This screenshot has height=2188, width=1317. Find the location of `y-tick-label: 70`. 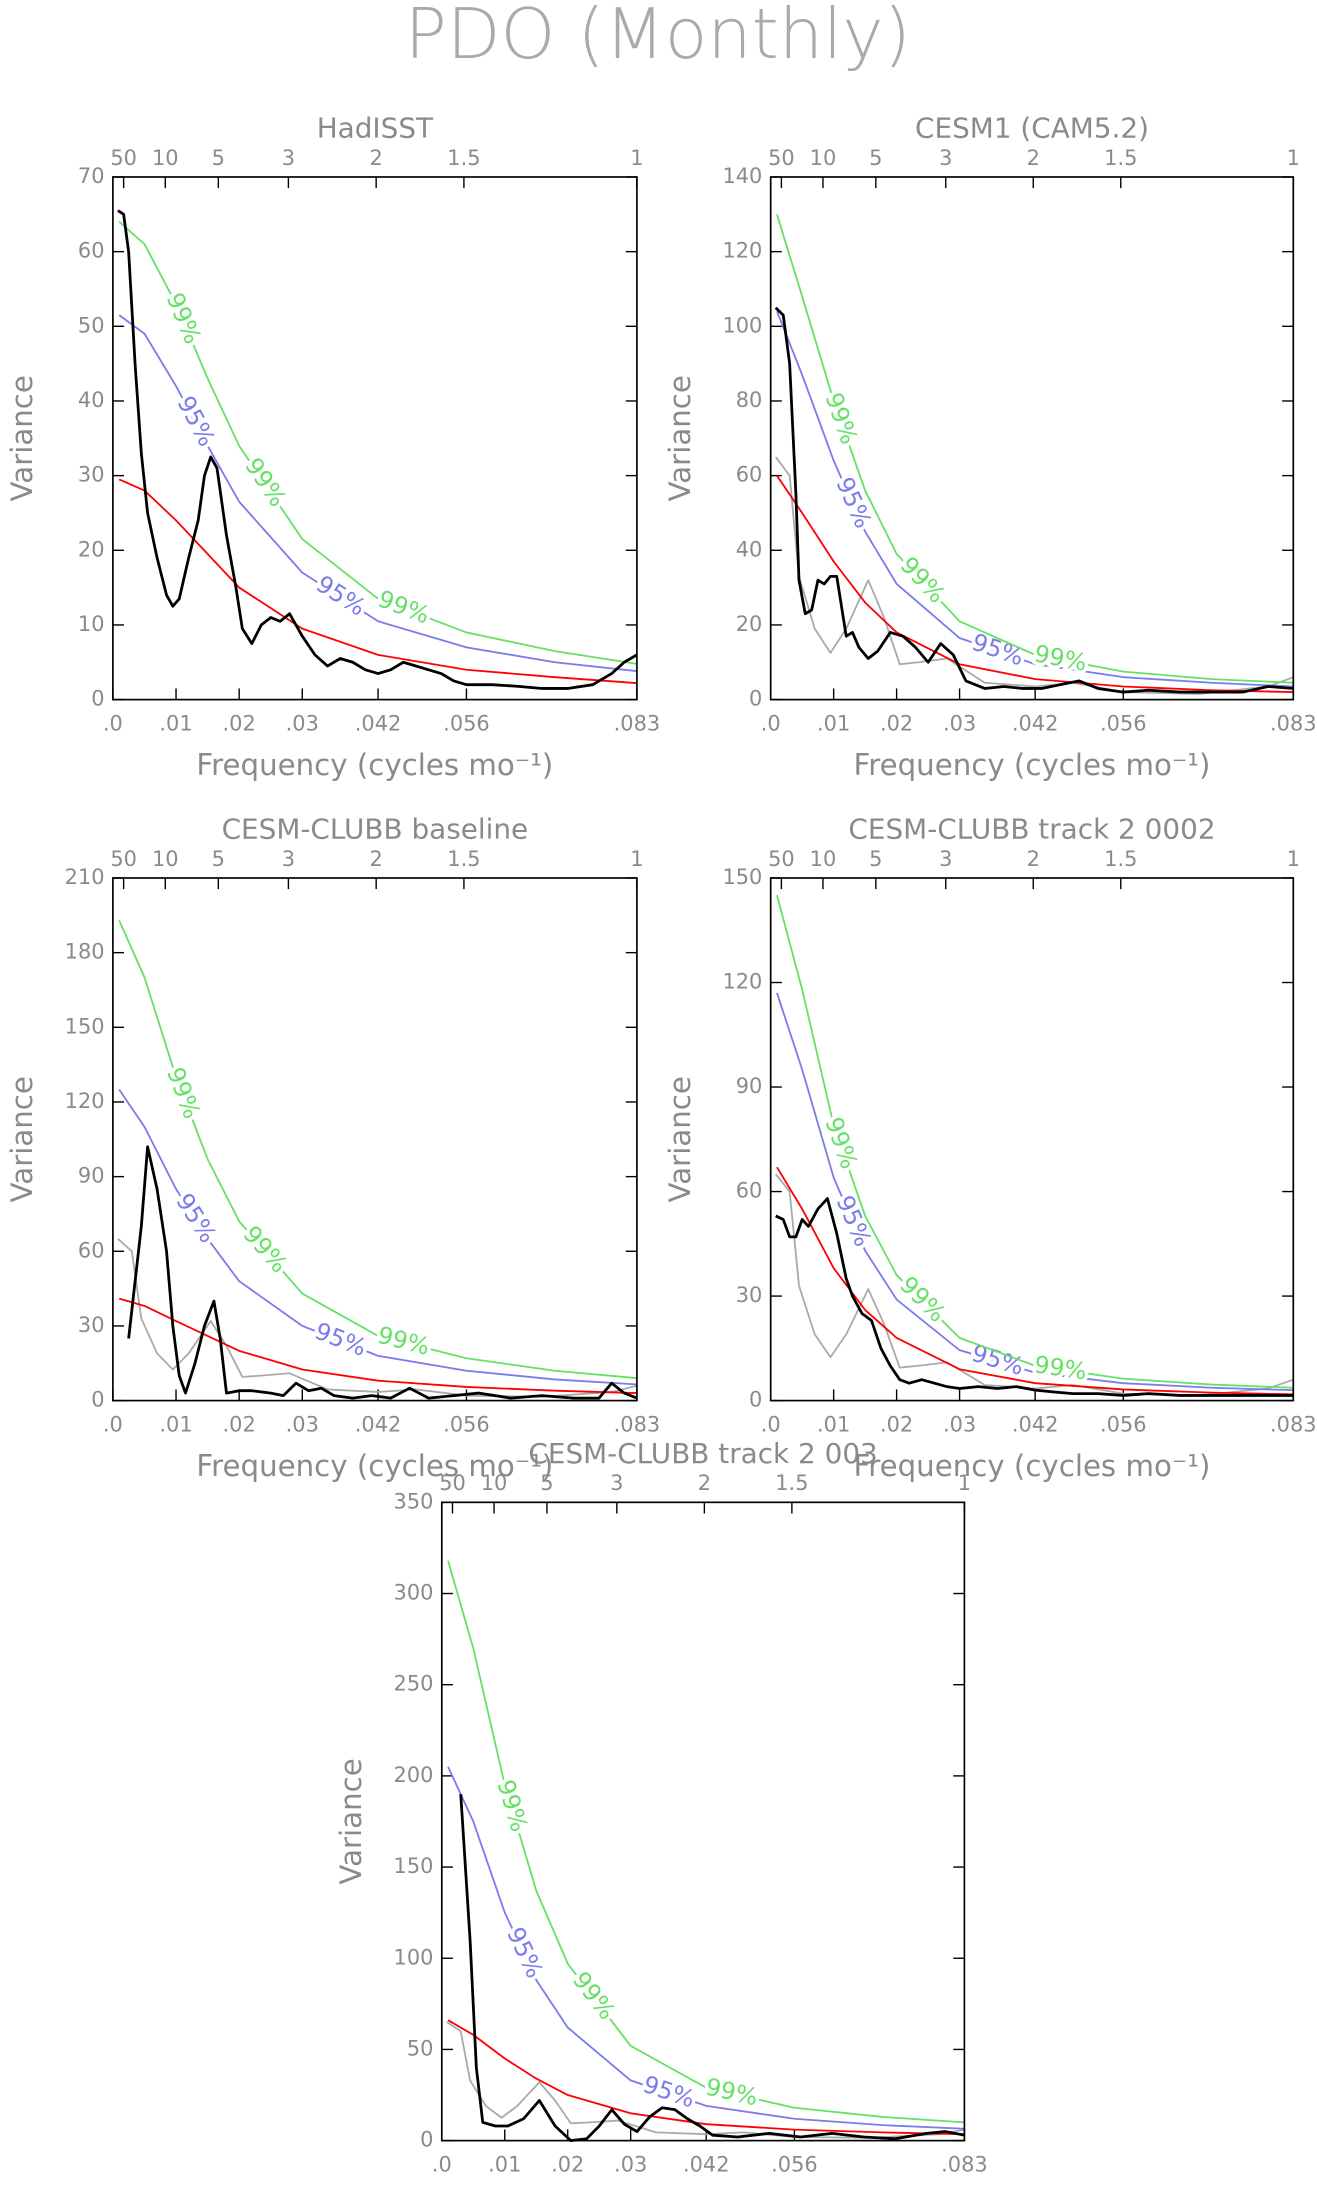

y-tick-label: 70 is located at coordinates (91, 176).